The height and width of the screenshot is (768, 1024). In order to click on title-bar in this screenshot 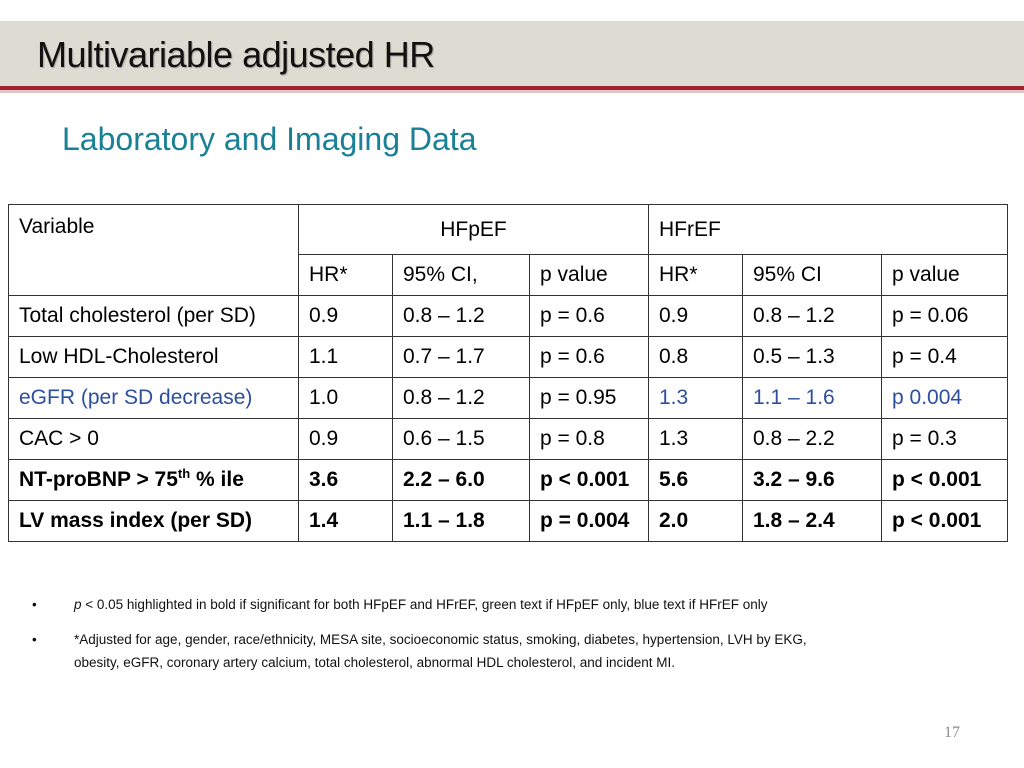, I will do `click(512, 53)`.